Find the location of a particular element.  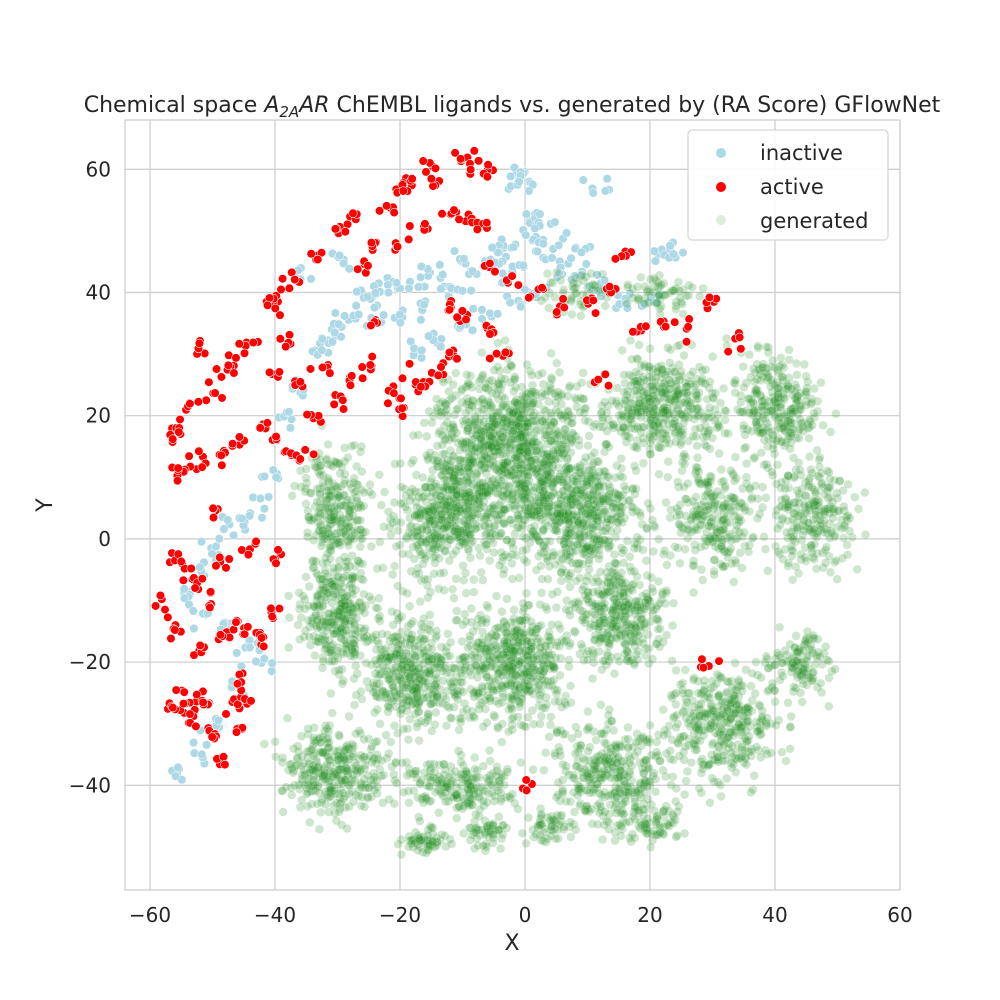

chart-title-subscript: 2A is located at coordinates (289, 112).